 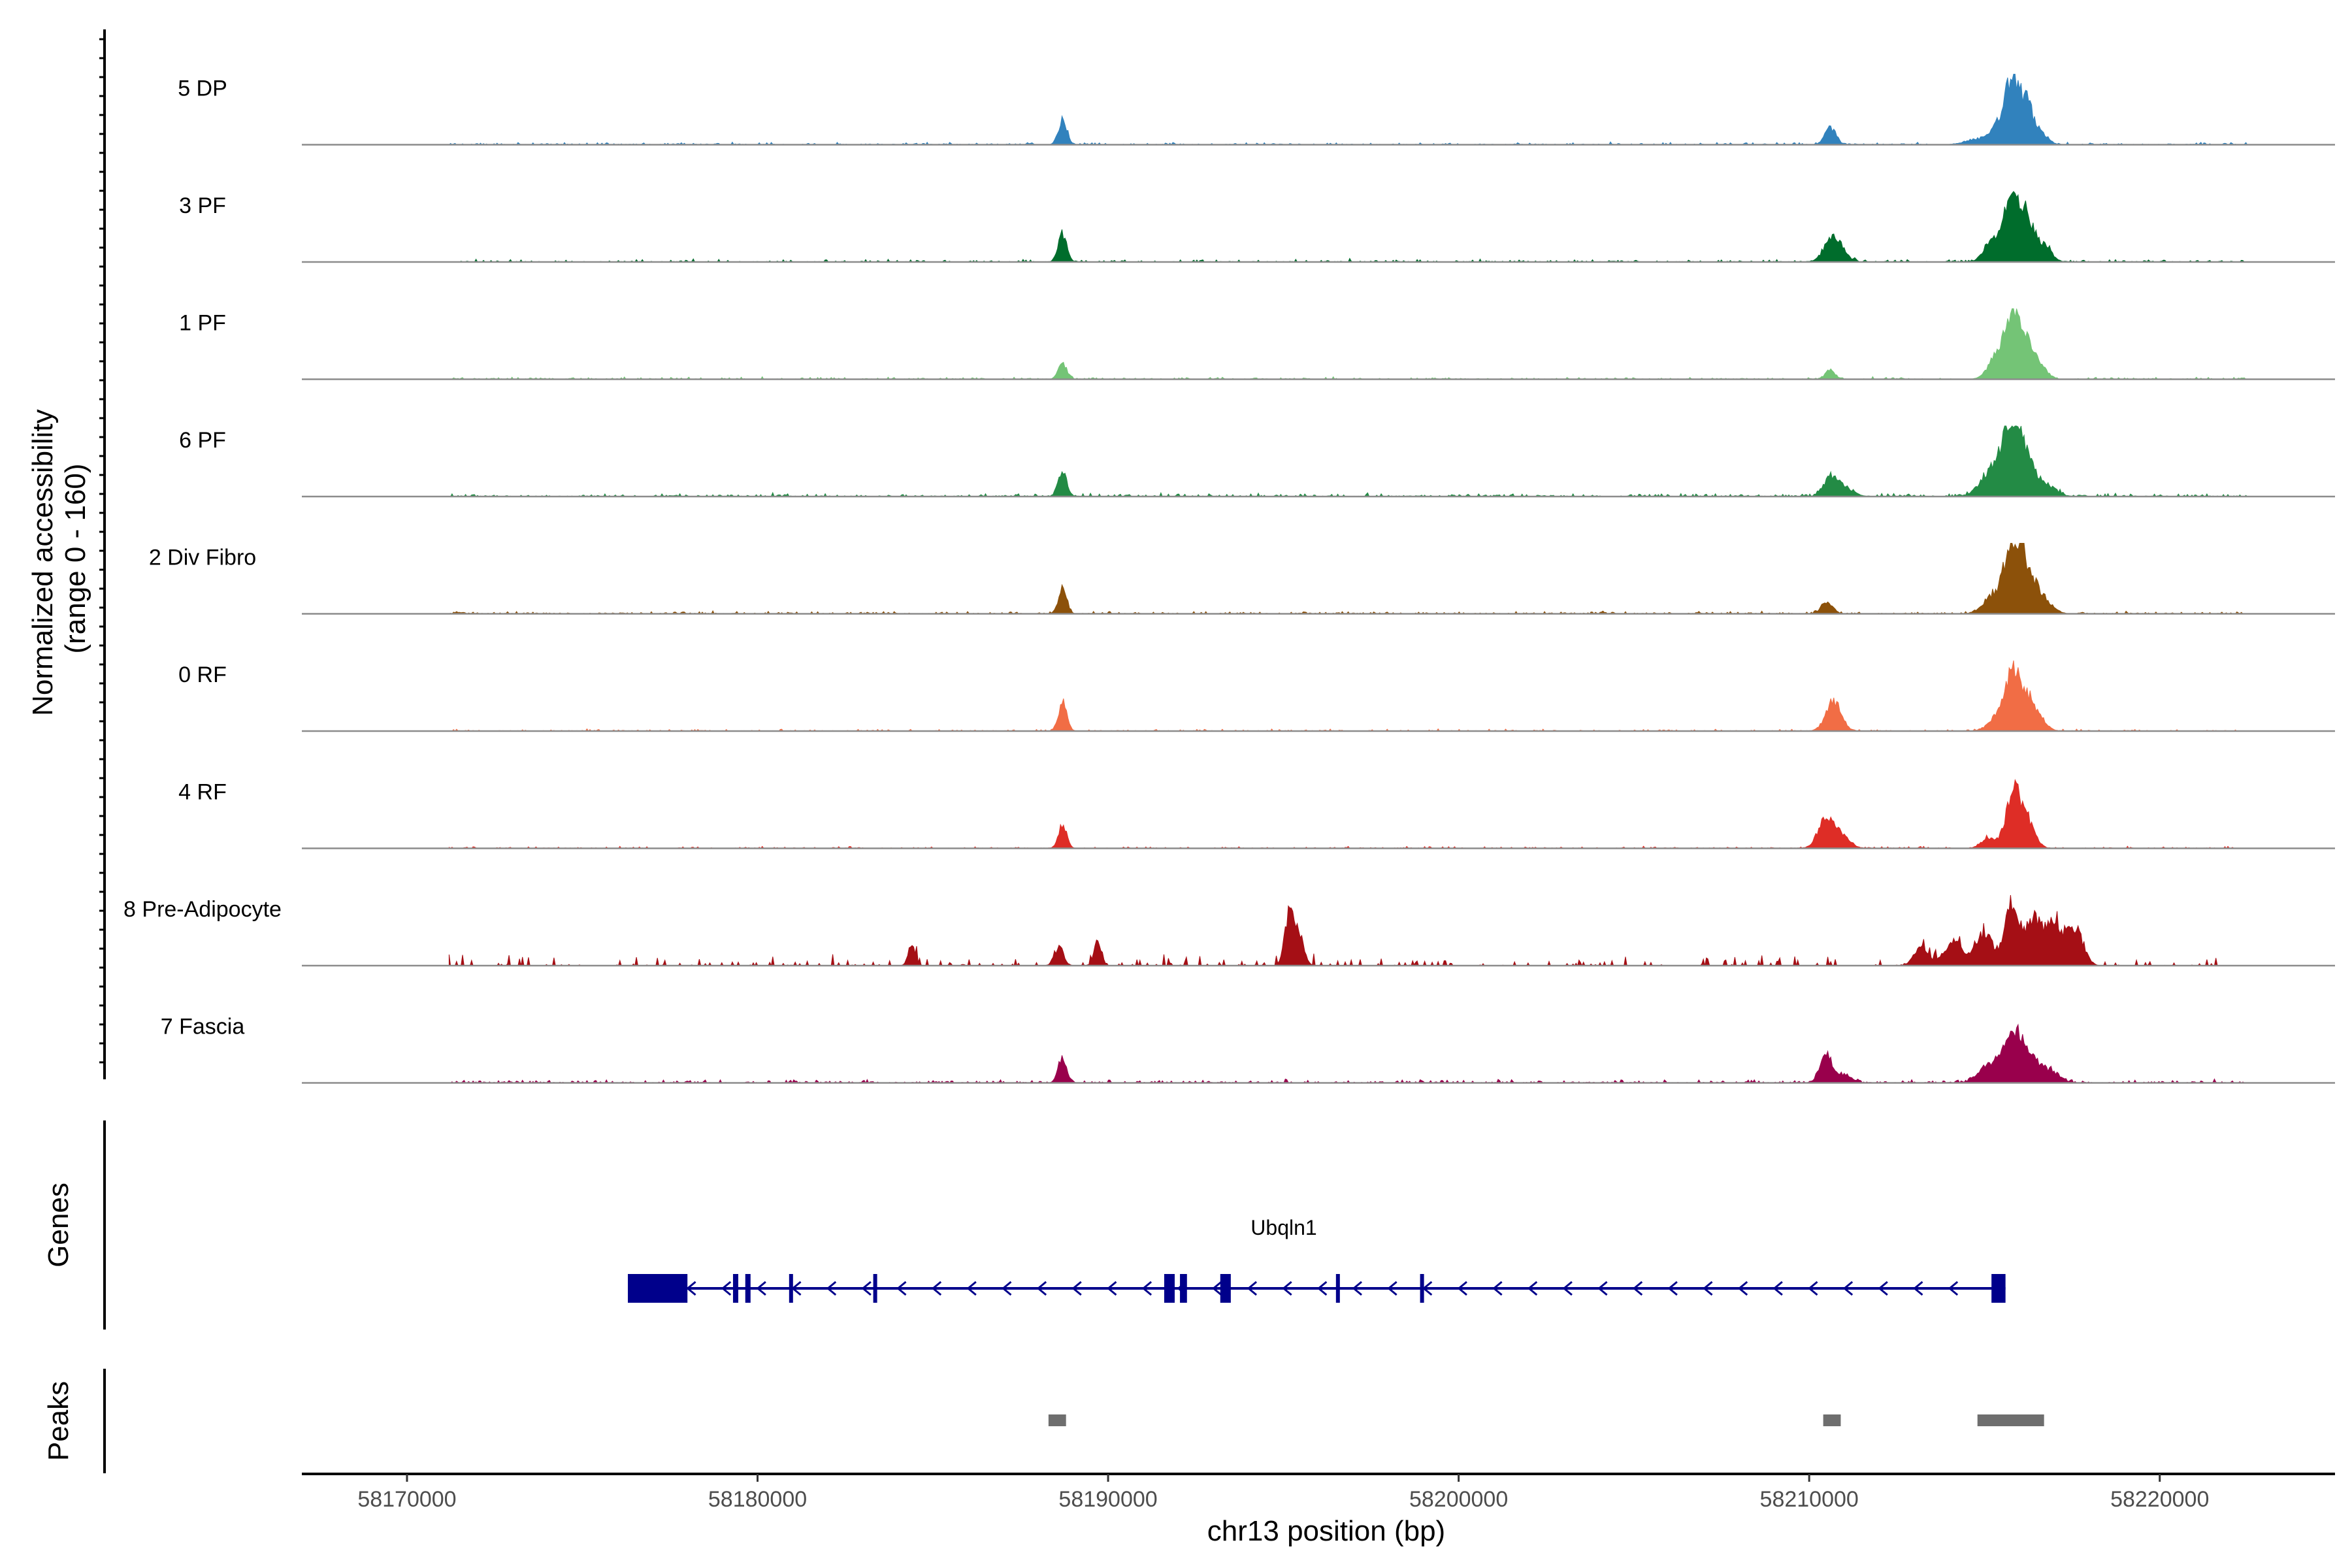 What do you see at coordinates (202, 323) in the screenshot?
I see `track-label: 1 PF` at bounding box center [202, 323].